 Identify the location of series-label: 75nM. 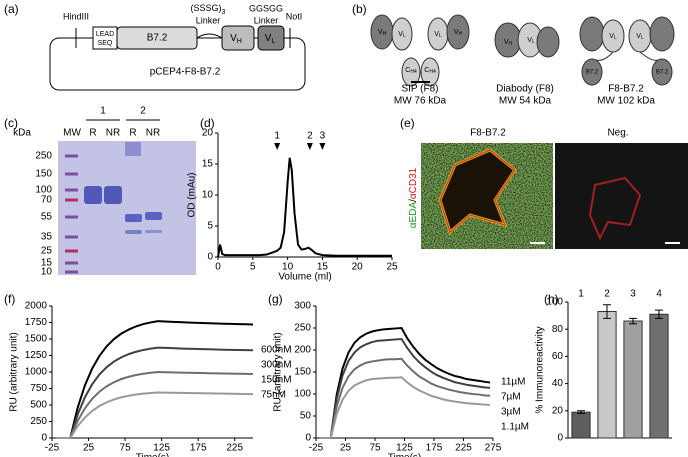
(273, 395).